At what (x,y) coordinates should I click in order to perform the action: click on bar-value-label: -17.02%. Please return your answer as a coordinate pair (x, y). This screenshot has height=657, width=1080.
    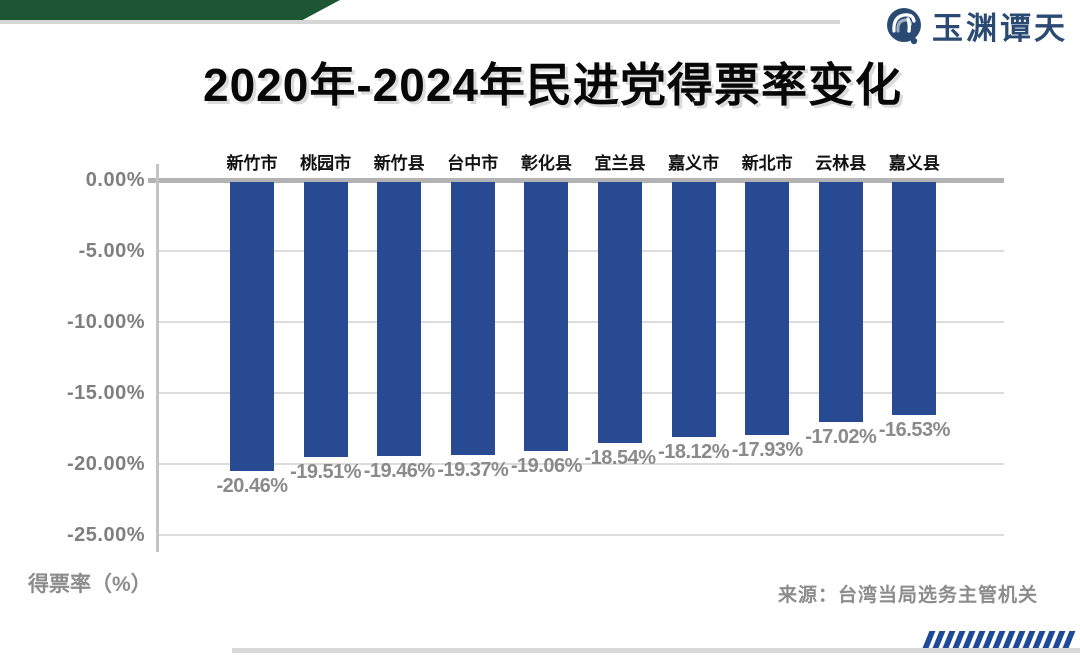
    Looking at the image, I should click on (841, 436).